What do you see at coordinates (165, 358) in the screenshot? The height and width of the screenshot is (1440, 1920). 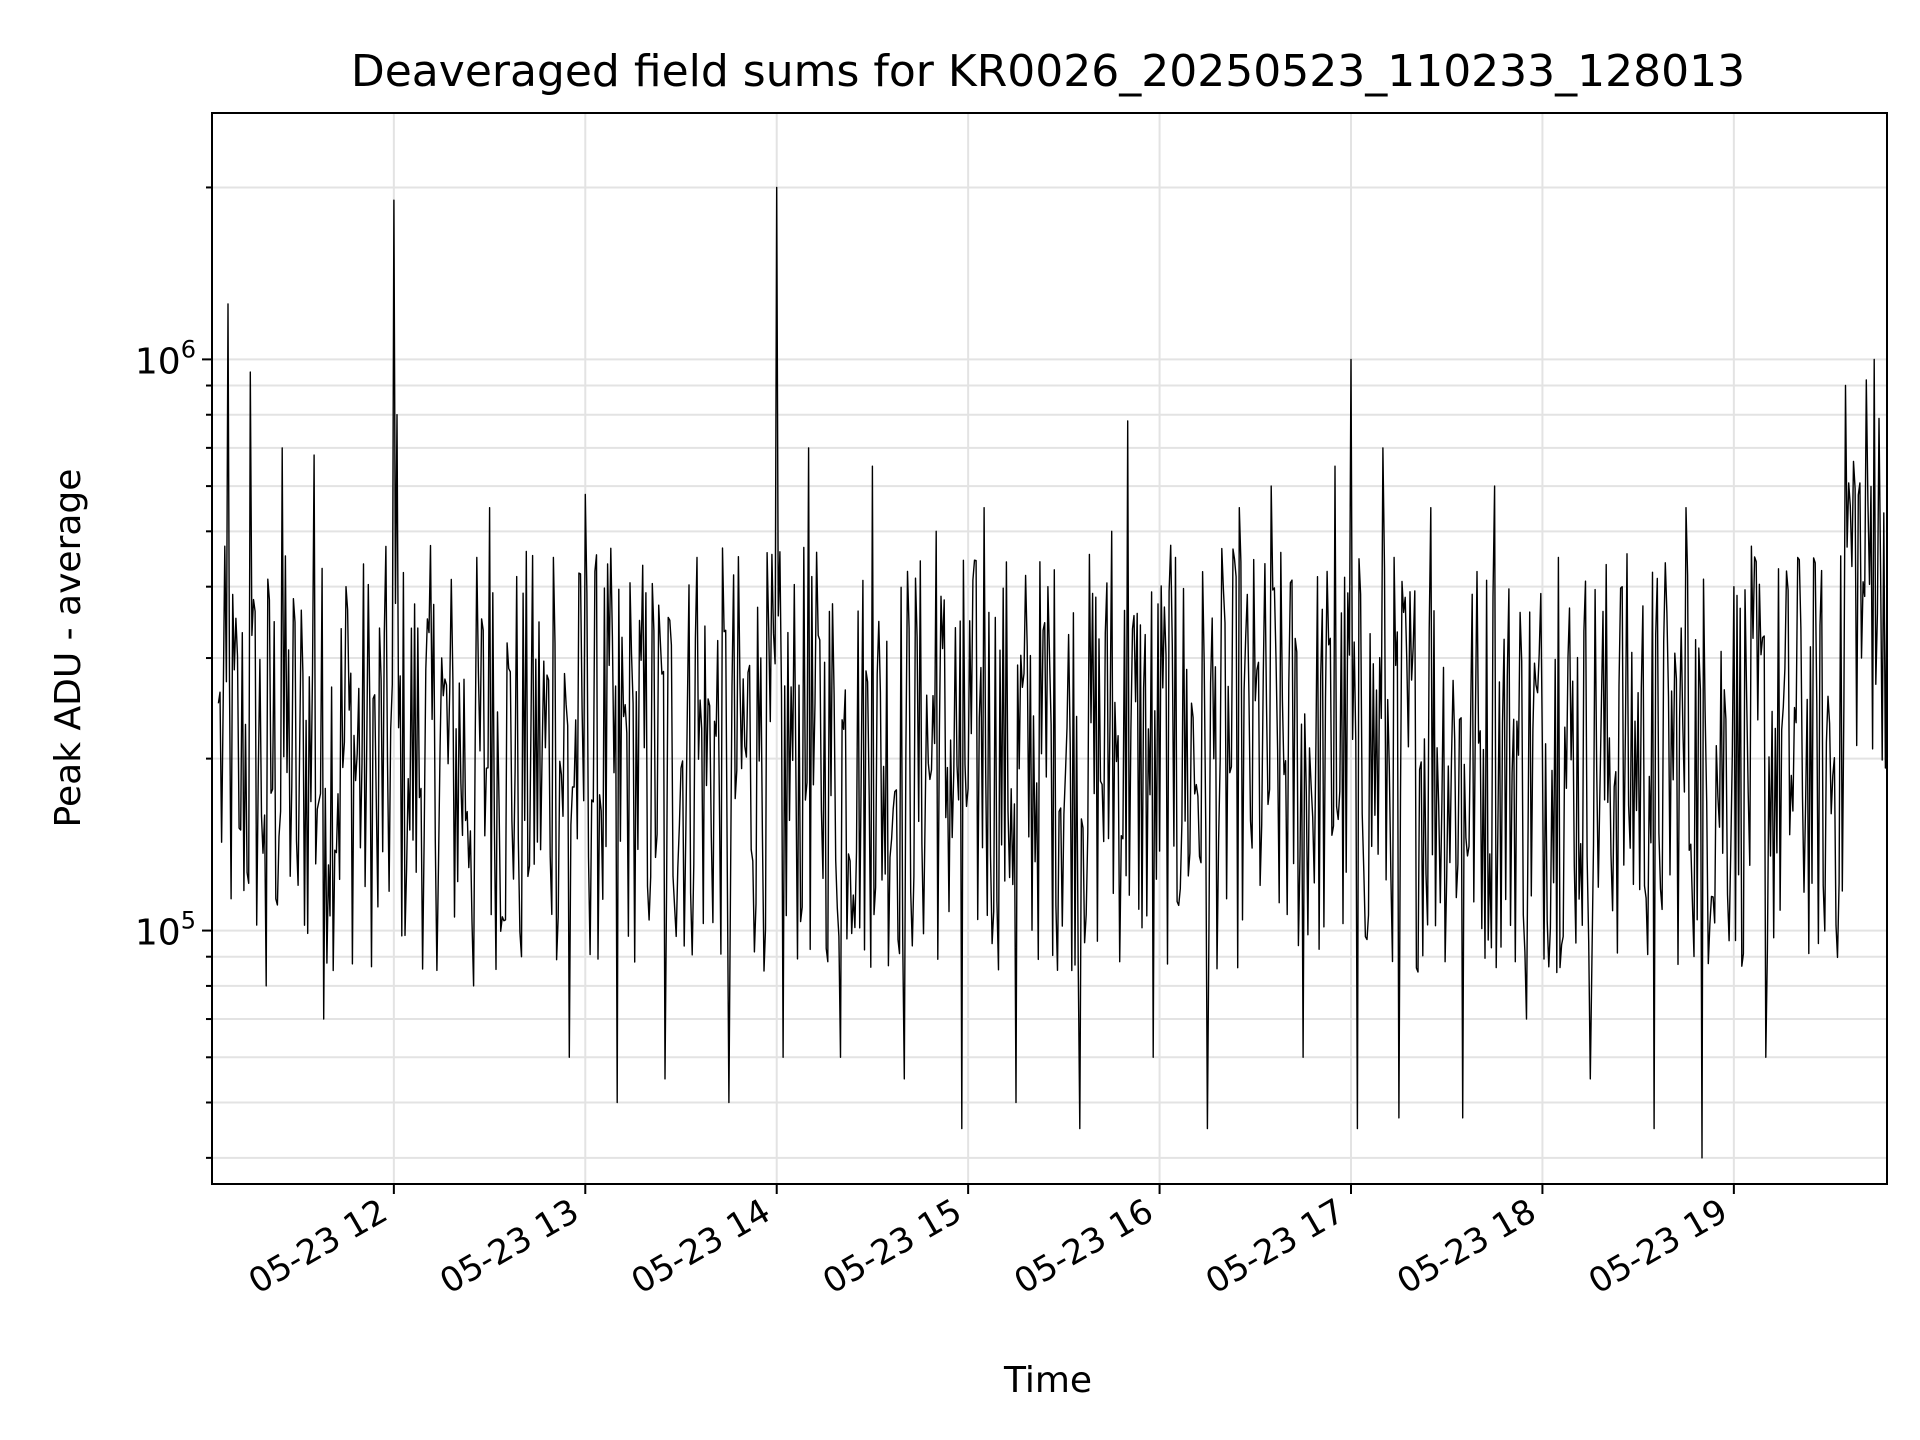 I see `y-tick-label: 10⁶` at bounding box center [165, 358].